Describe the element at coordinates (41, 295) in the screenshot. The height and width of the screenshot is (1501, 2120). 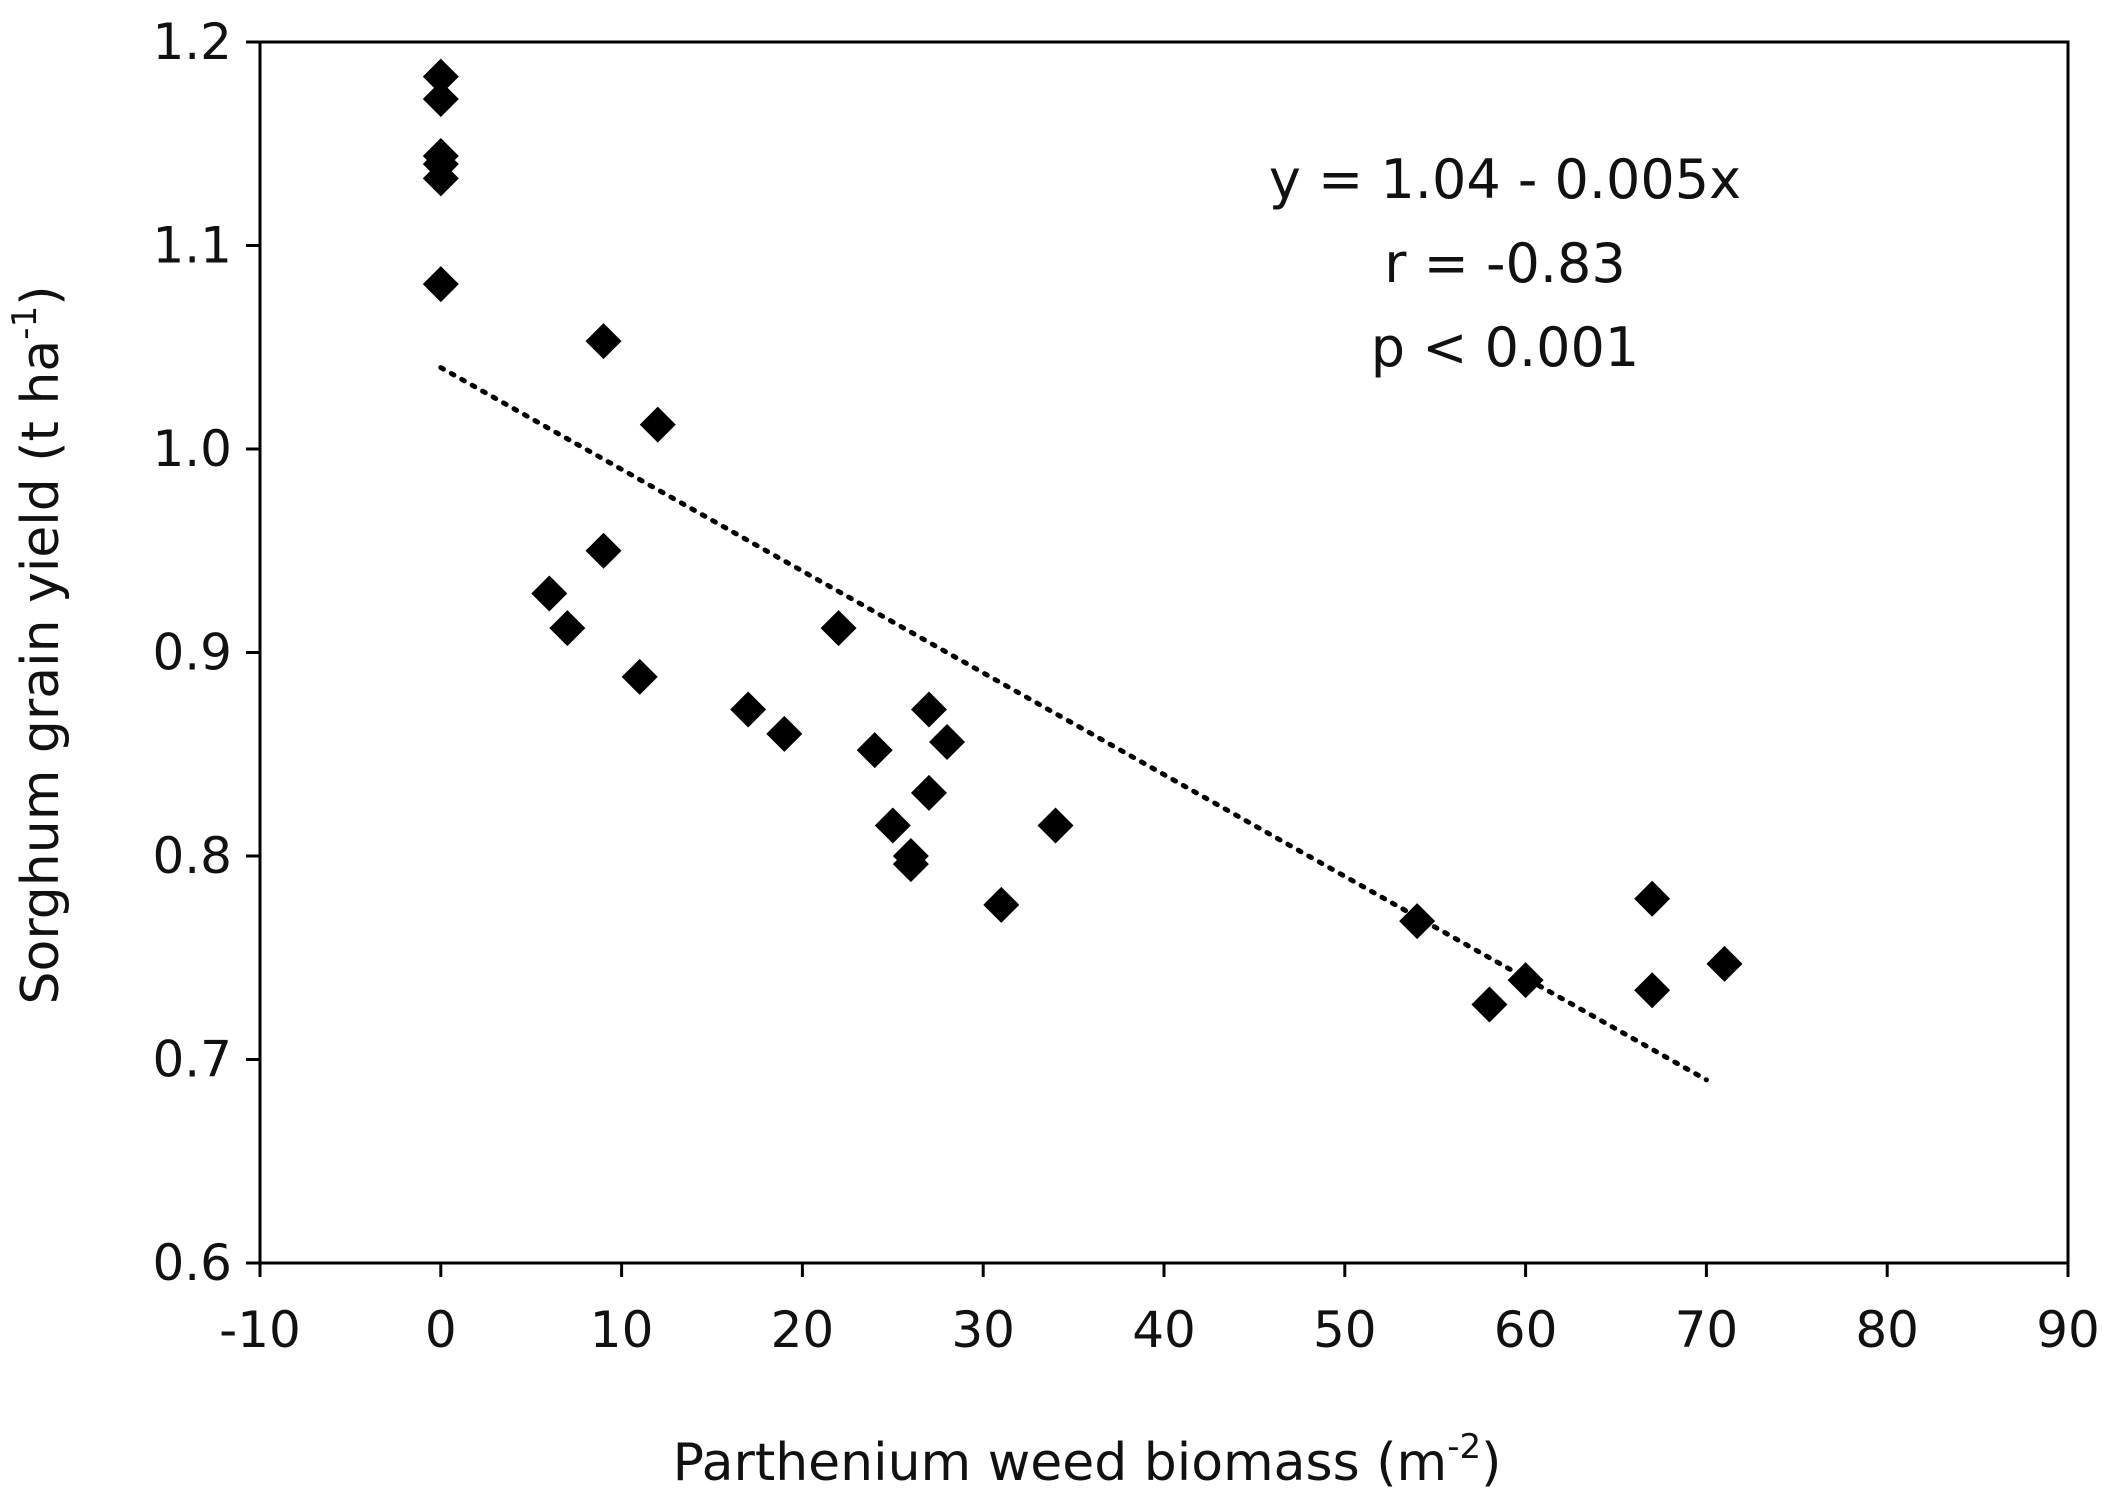
I see `y-axis-title-tail: )` at that location.